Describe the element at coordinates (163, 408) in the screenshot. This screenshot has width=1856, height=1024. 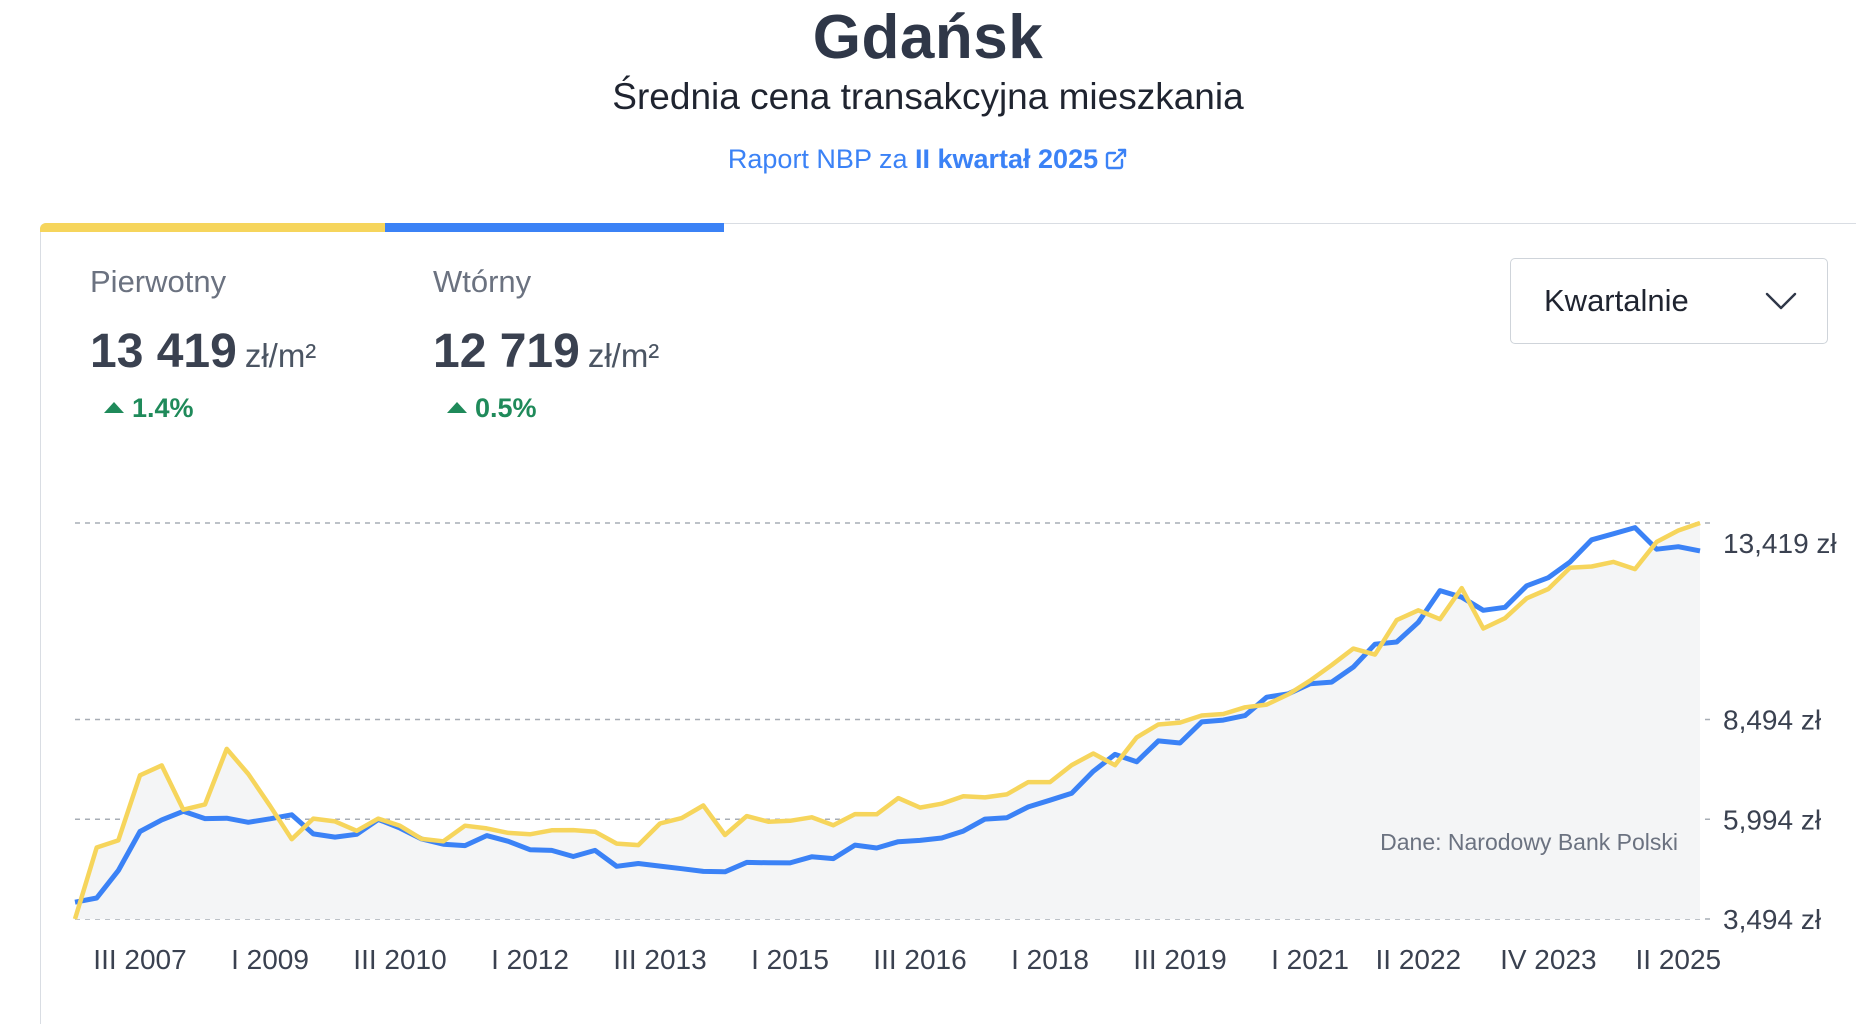
I see `stat-change-value: 1.4%` at that location.